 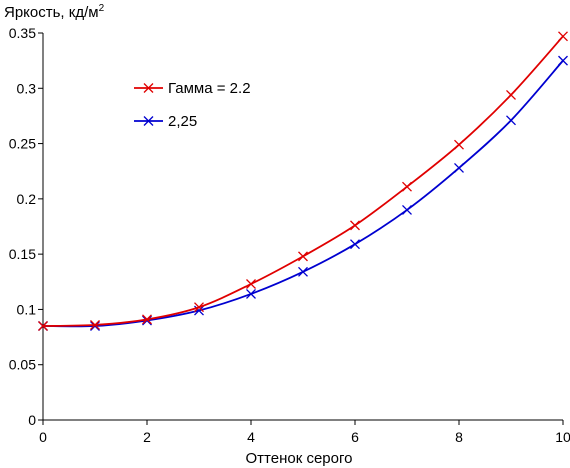 I want to click on y-tick-label: 0.35, so click(x=22, y=33).